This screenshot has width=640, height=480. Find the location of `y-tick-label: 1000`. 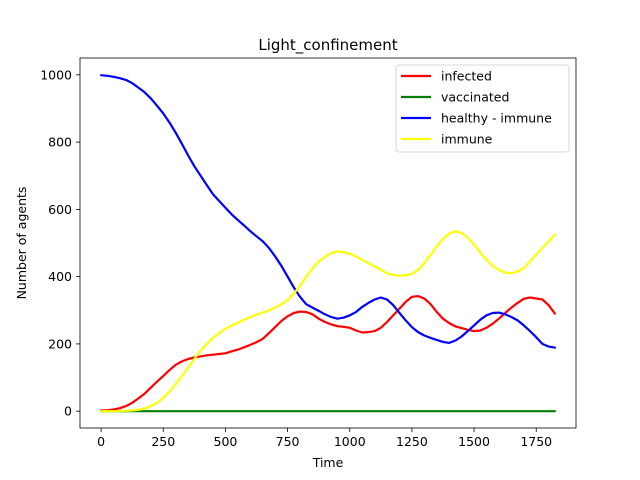

y-tick-label: 1000 is located at coordinates (56, 74).